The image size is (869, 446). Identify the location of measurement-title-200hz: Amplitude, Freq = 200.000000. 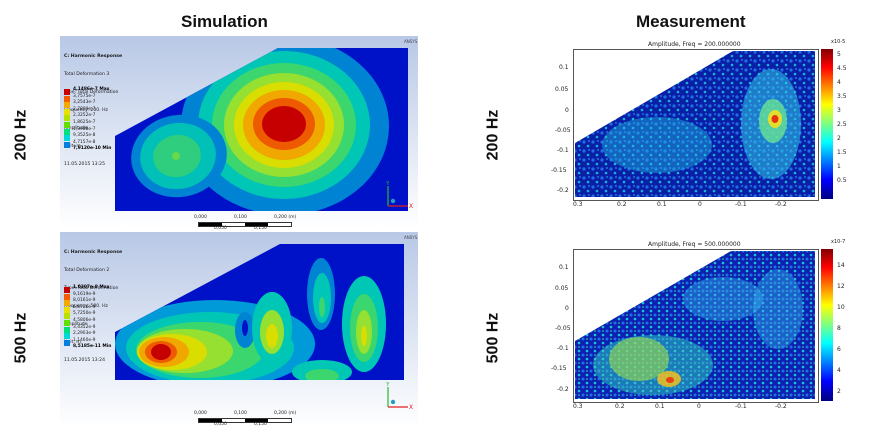
(694, 44).